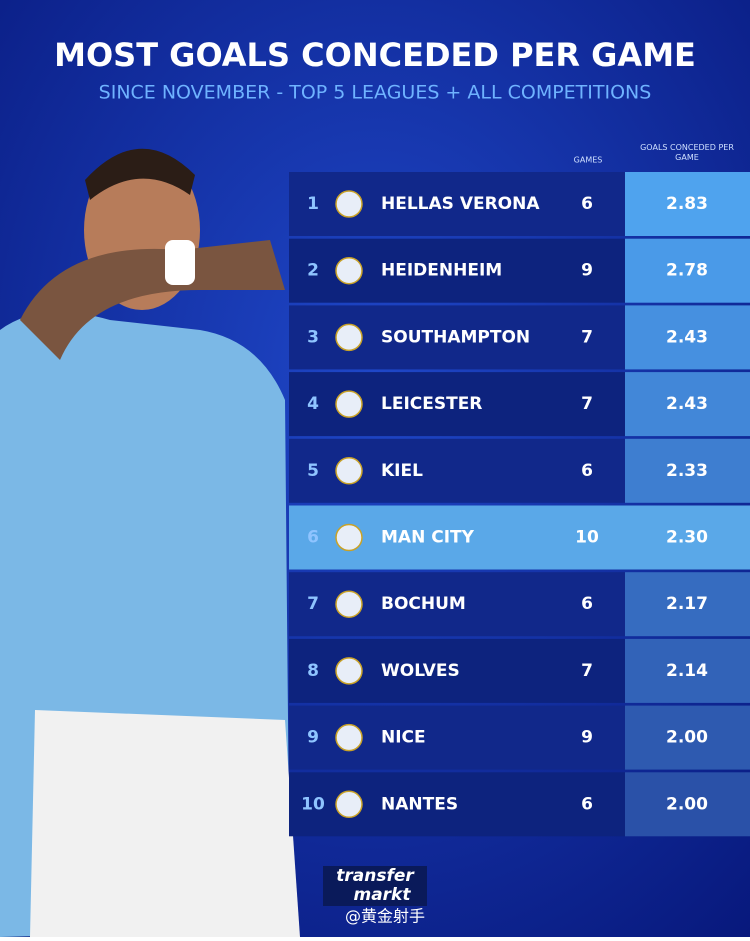  What do you see at coordinates (313, 671) in the screenshot?
I see `rank: 8` at bounding box center [313, 671].